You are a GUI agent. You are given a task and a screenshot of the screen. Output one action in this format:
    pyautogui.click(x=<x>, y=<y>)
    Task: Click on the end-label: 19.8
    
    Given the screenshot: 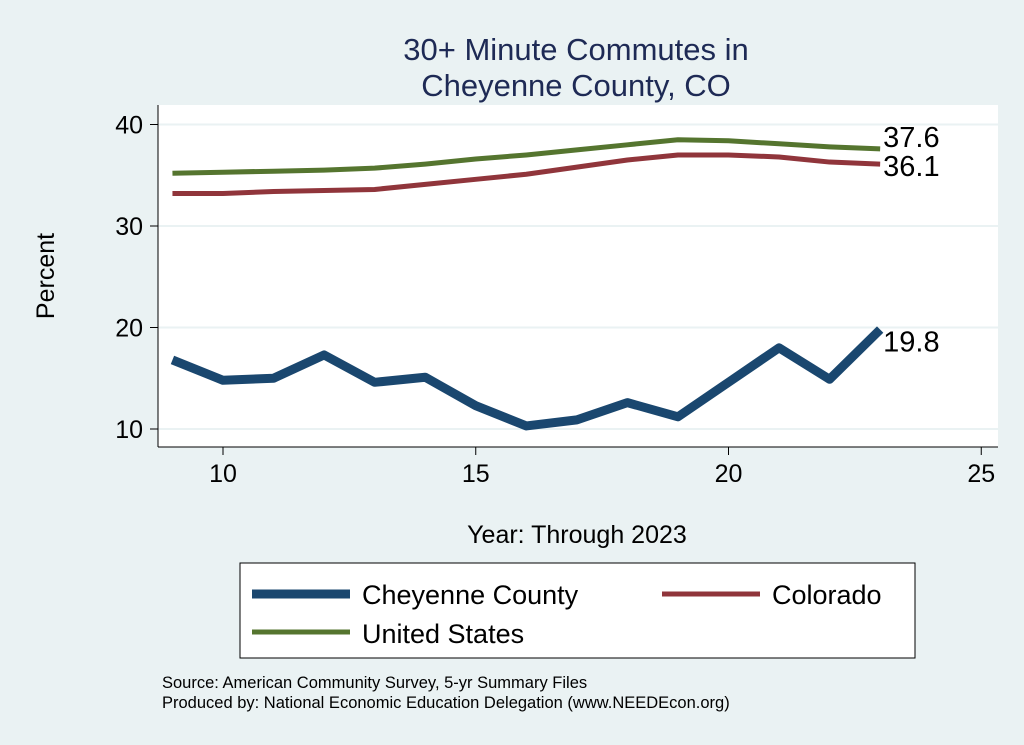 What is the action you would take?
    pyautogui.click(x=911, y=343)
    